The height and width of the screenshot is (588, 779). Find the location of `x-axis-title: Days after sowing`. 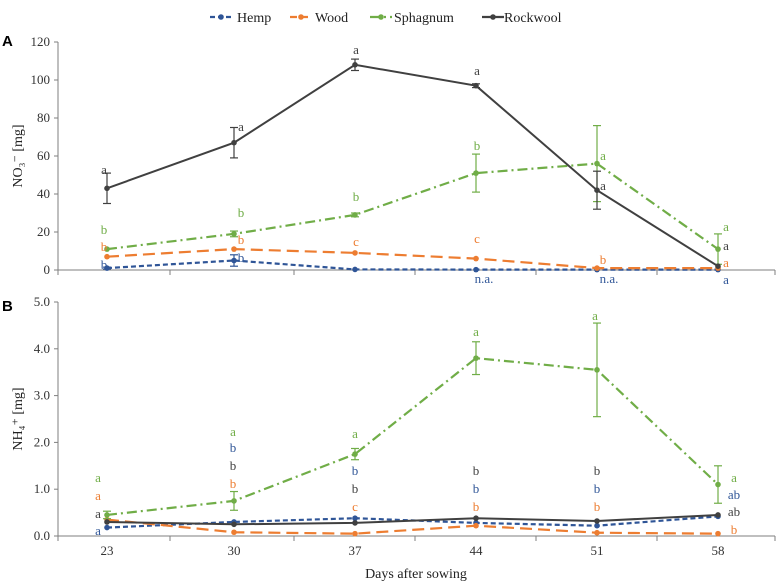

x-axis-title: Days after sowing is located at coordinates (416, 574).